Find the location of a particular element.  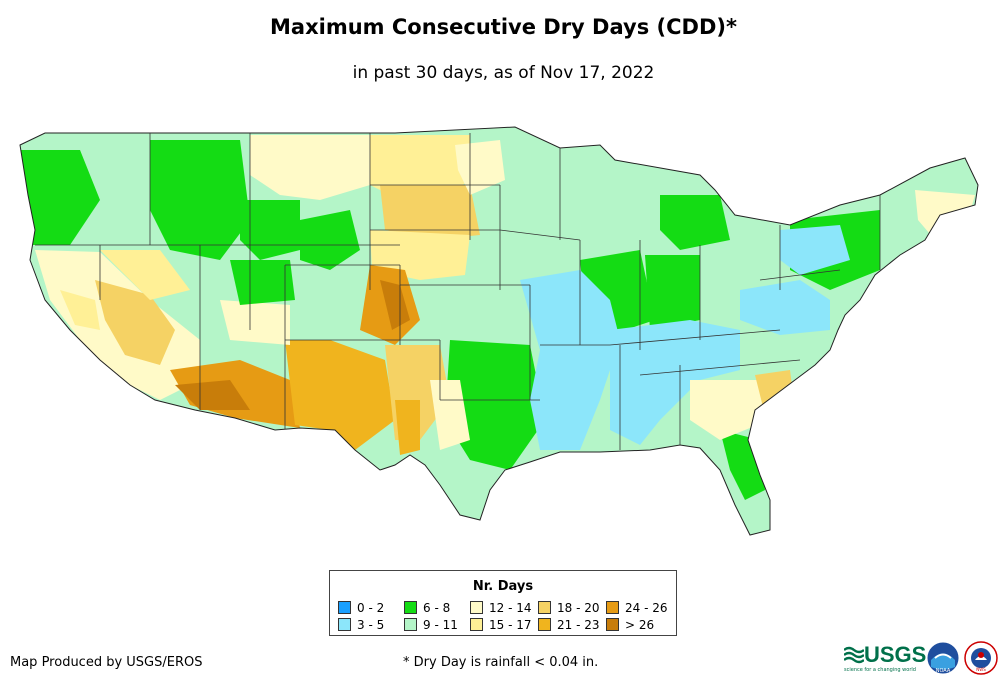

noaa-logo-text: NOAA is located at coordinates (943, 671).